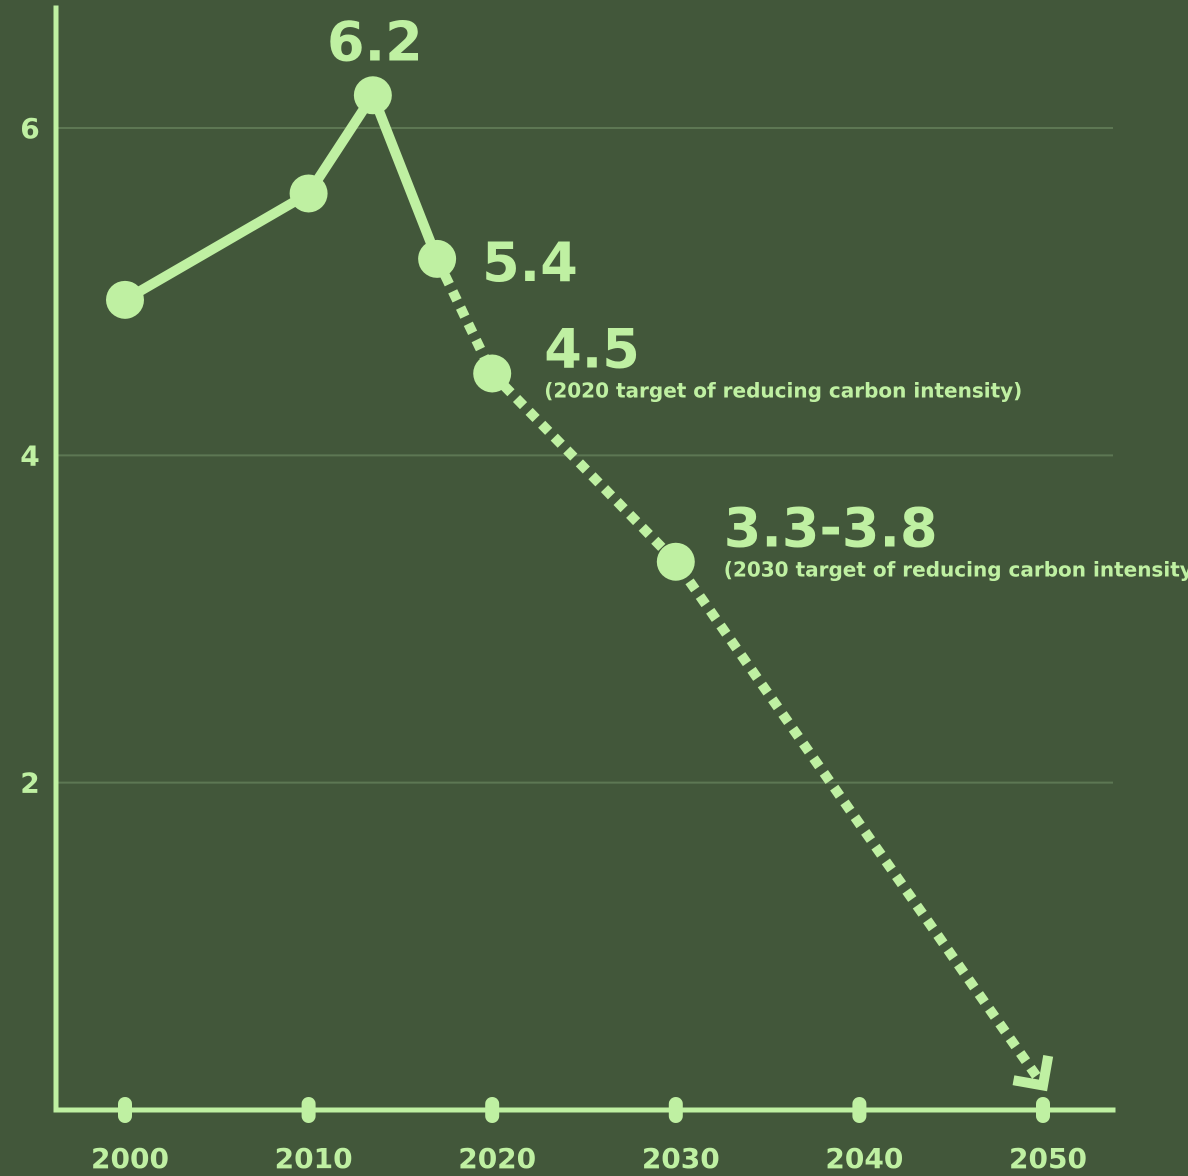  I want to click on value-label-2: 4.5, so click(592, 349).